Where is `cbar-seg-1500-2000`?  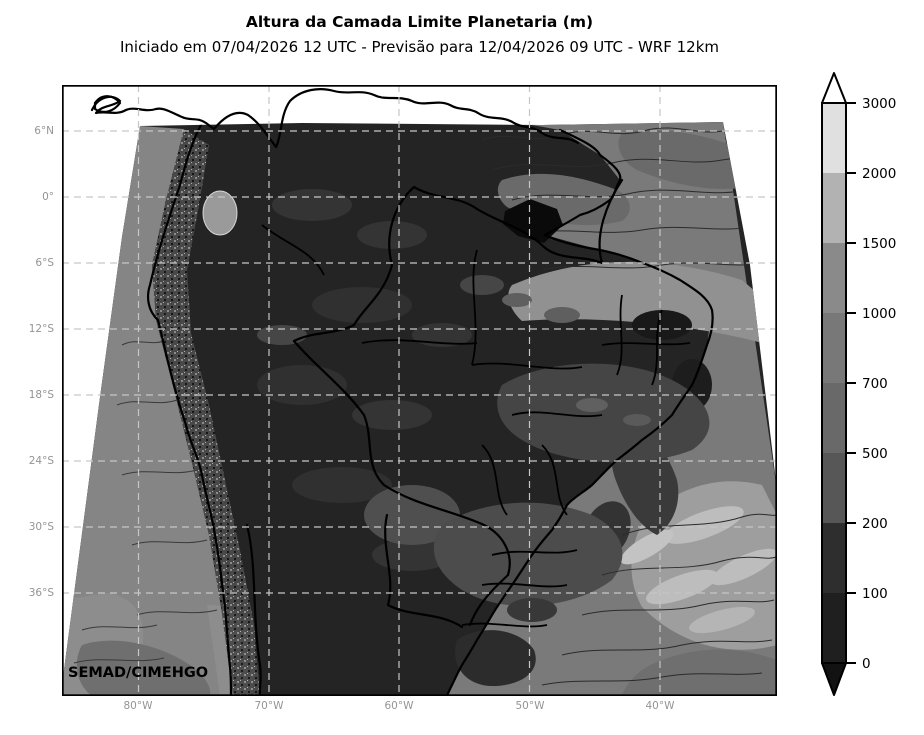 cbar-seg-1500-2000 is located at coordinates (834, 208).